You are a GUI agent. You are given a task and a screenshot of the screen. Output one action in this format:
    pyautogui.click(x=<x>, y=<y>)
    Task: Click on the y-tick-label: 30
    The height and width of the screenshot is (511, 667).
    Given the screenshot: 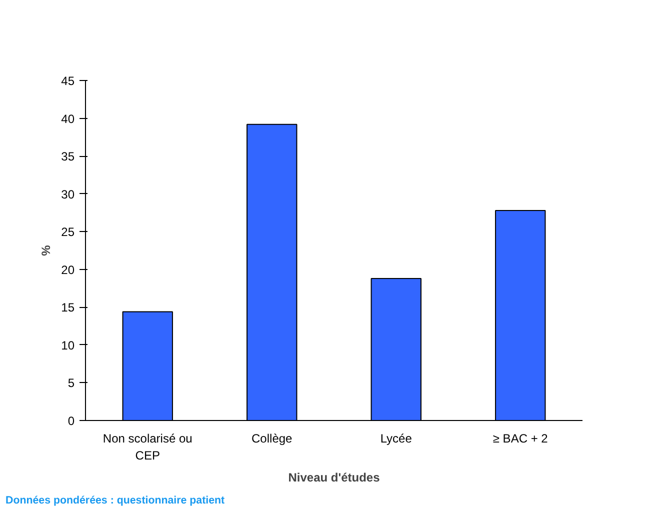 What is the action you would take?
    pyautogui.click(x=68, y=194)
    